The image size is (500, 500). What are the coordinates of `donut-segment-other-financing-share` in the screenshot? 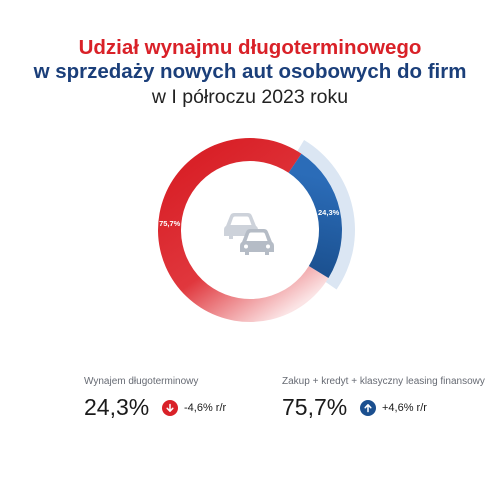 It's located at (315, 216).